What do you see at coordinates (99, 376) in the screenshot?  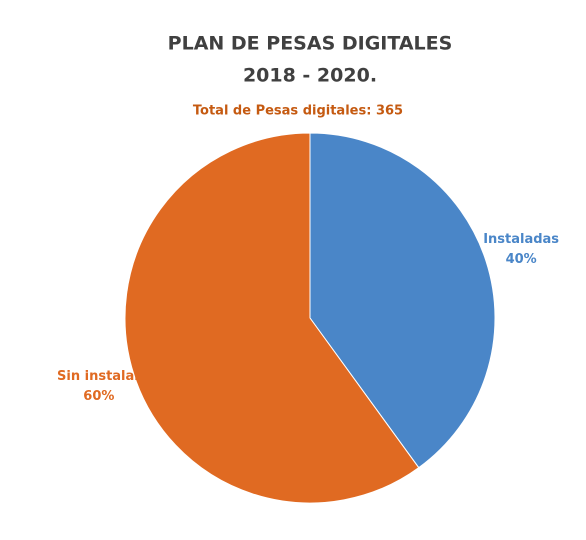 I see `slice-label: Sin instalar` at bounding box center [99, 376].